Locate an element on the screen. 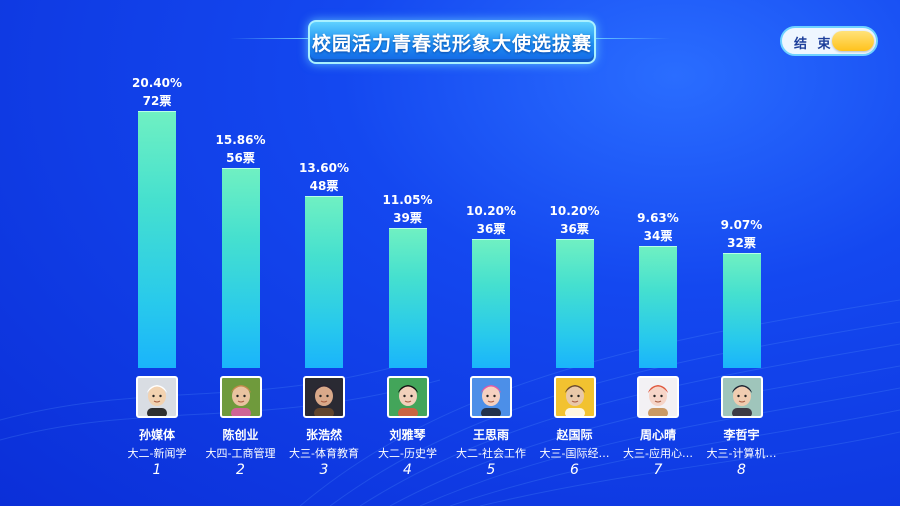 Image resolution: width=900 pixels, height=506 pixels. avatar-bearded-man-icon is located at coordinates (324, 397).